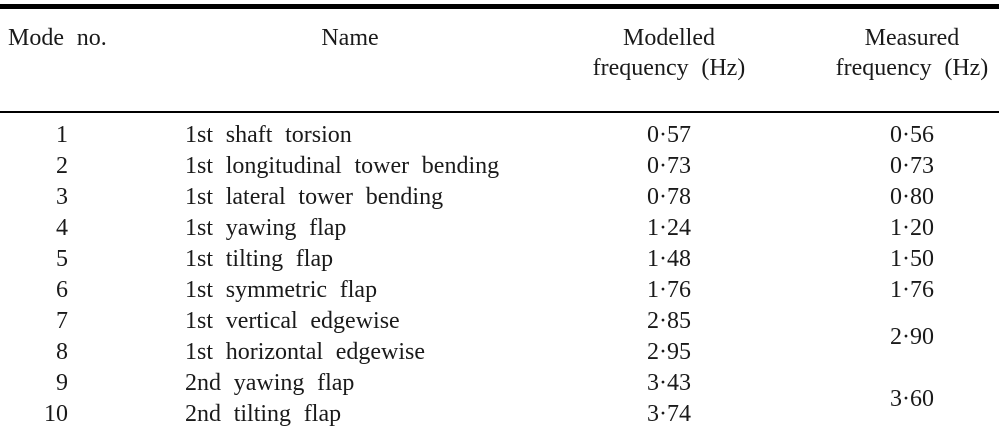 The height and width of the screenshot is (429, 999). I want to click on measured-frequency-cell: 0·56, so click(912, 135).